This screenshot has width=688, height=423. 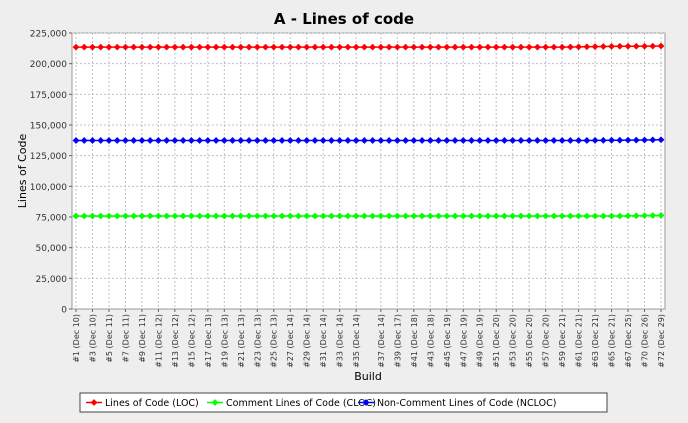 What do you see at coordinates (290, 341) in the screenshot?
I see `x-tick-label: #27 (Dec 14)` at bounding box center [290, 341].